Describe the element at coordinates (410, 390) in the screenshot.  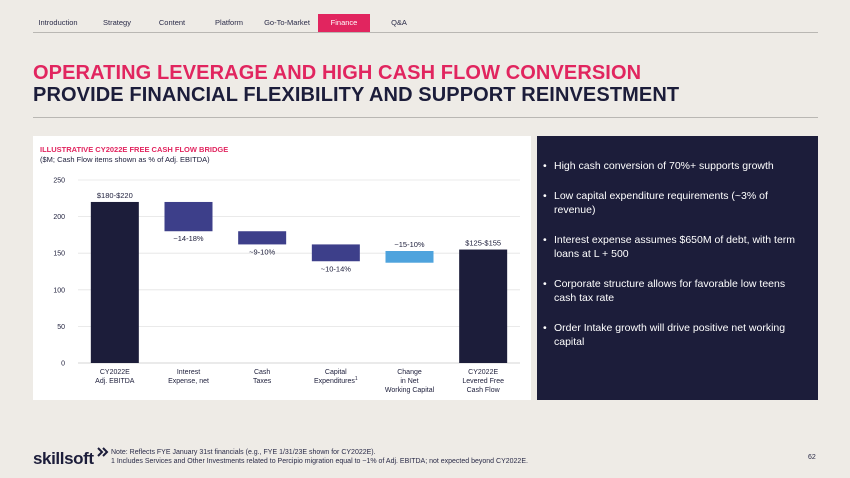
I see `x-tick-label: Working Capital` at that location.